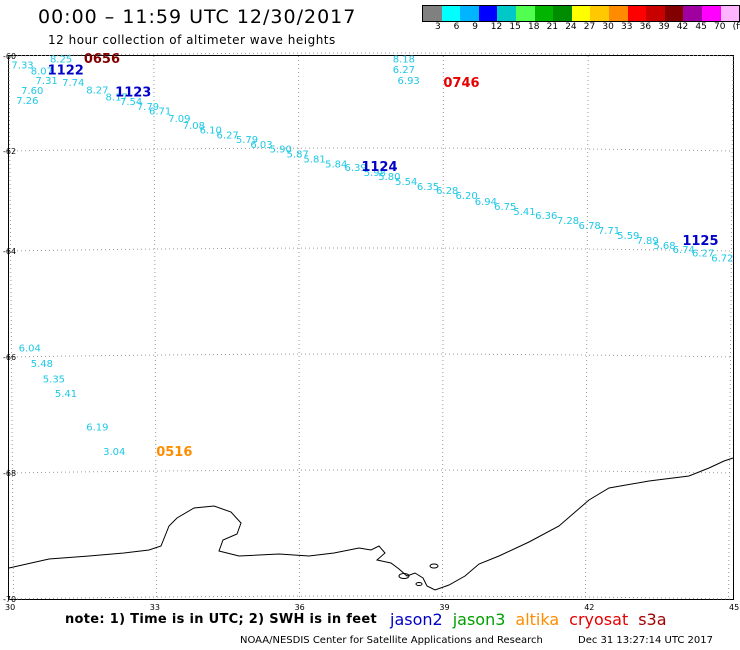 This screenshot has height=650, width=740. I want to click on wave-height-label: 6.36, so click(546, 216).